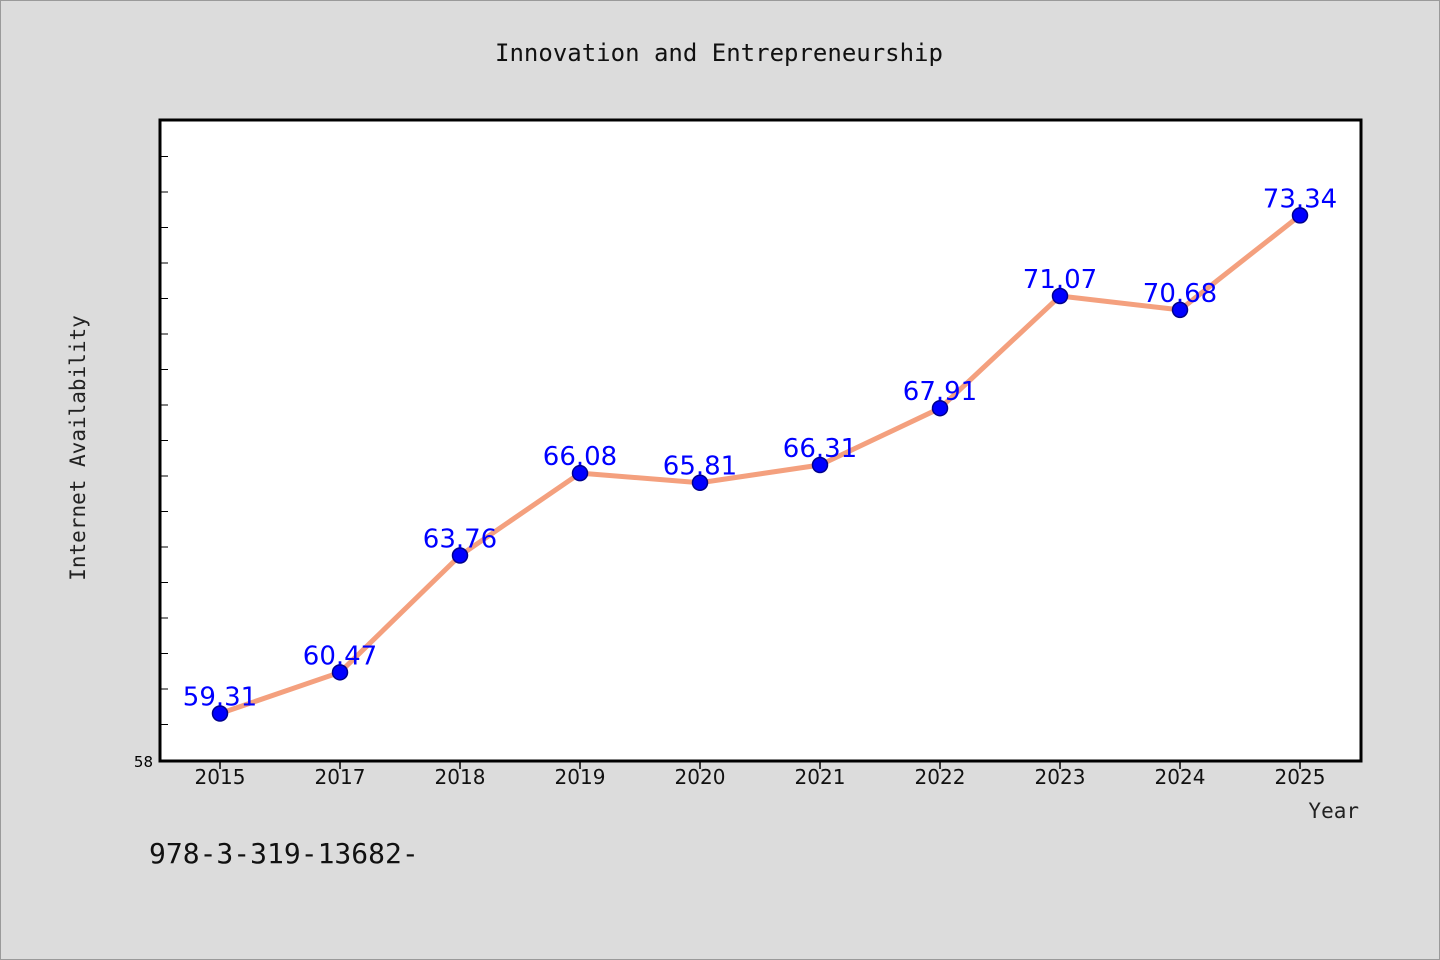 This screenshot has height=960, width=1440. Describe the element at coordinates (460, 777) in the screenshot. I see `x-tick-label: 2018` at that location.